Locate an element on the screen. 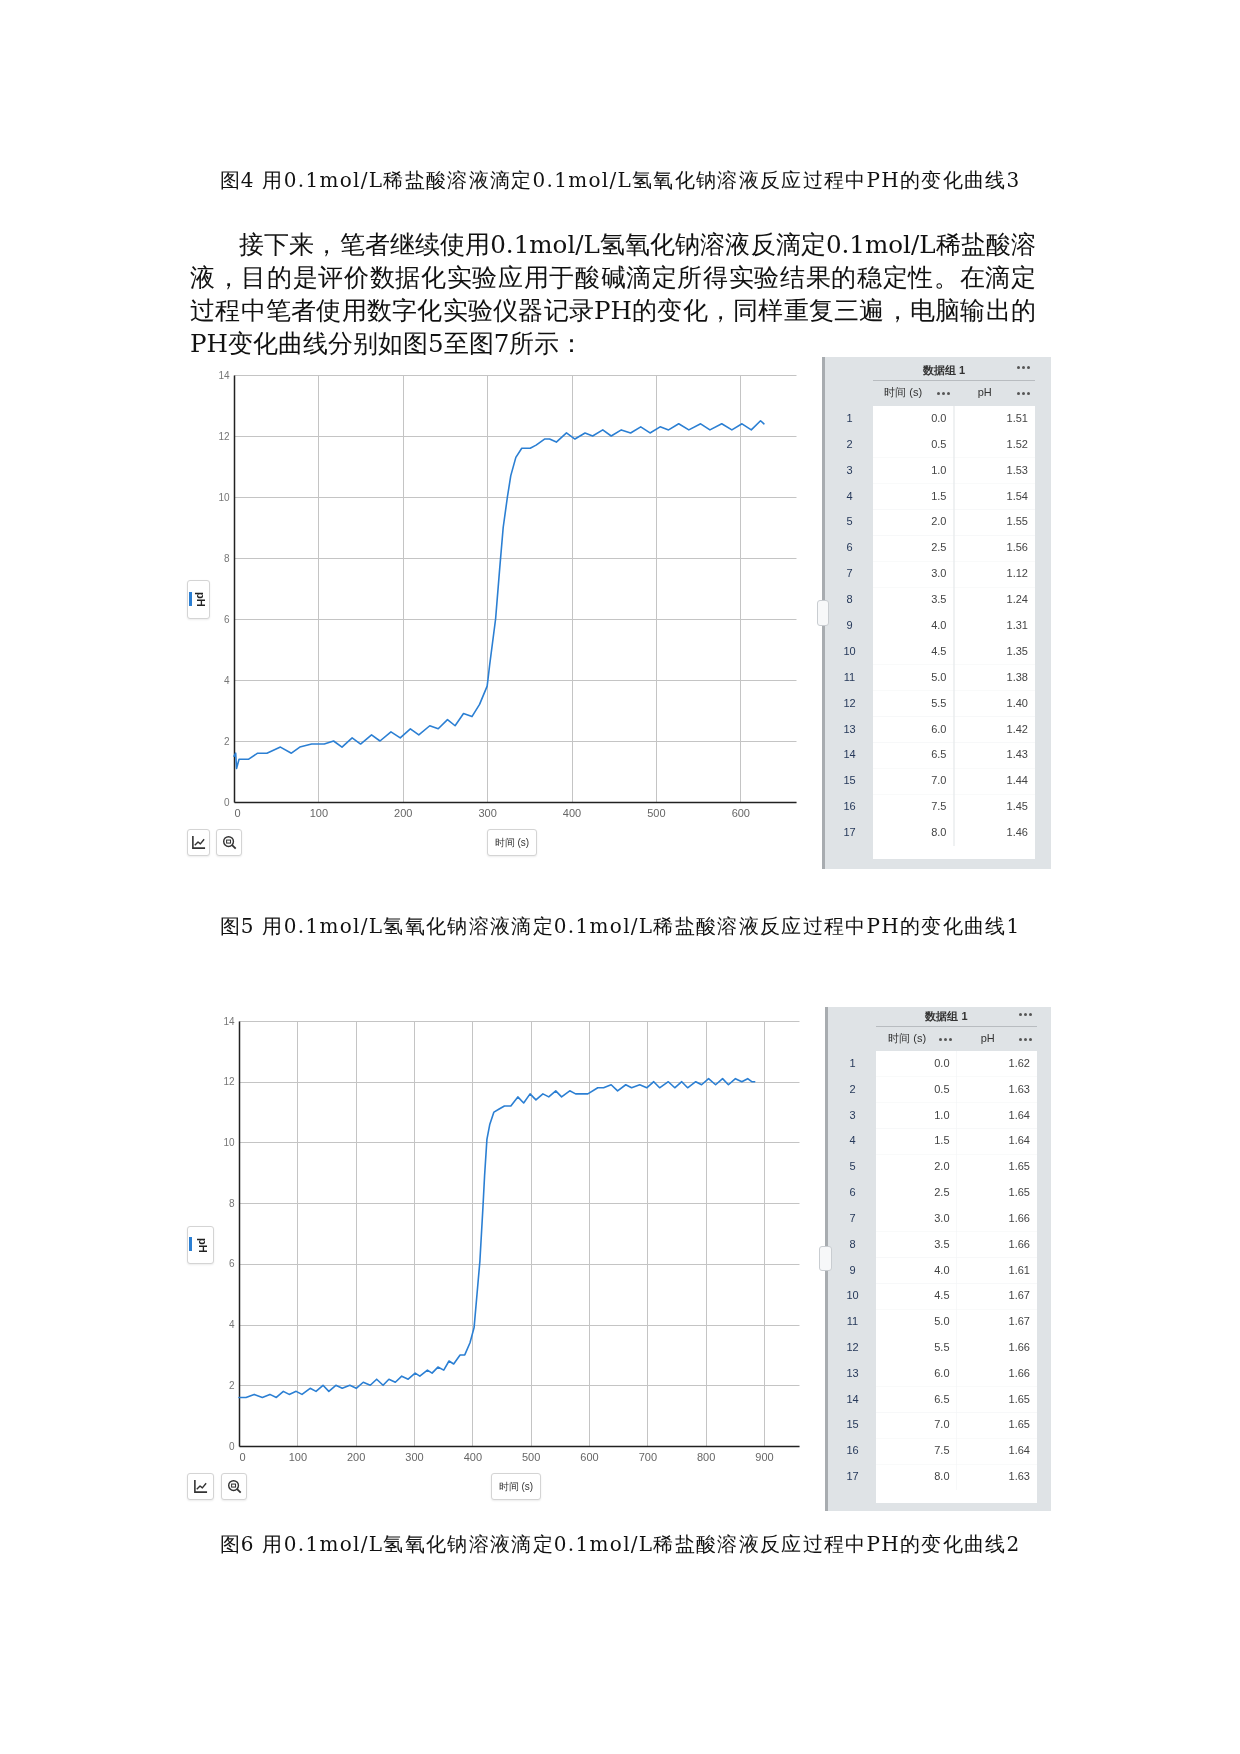 This screenshot has height=1754, width=1240. data-label: 1.54 is located at coordinates (1017, 495).